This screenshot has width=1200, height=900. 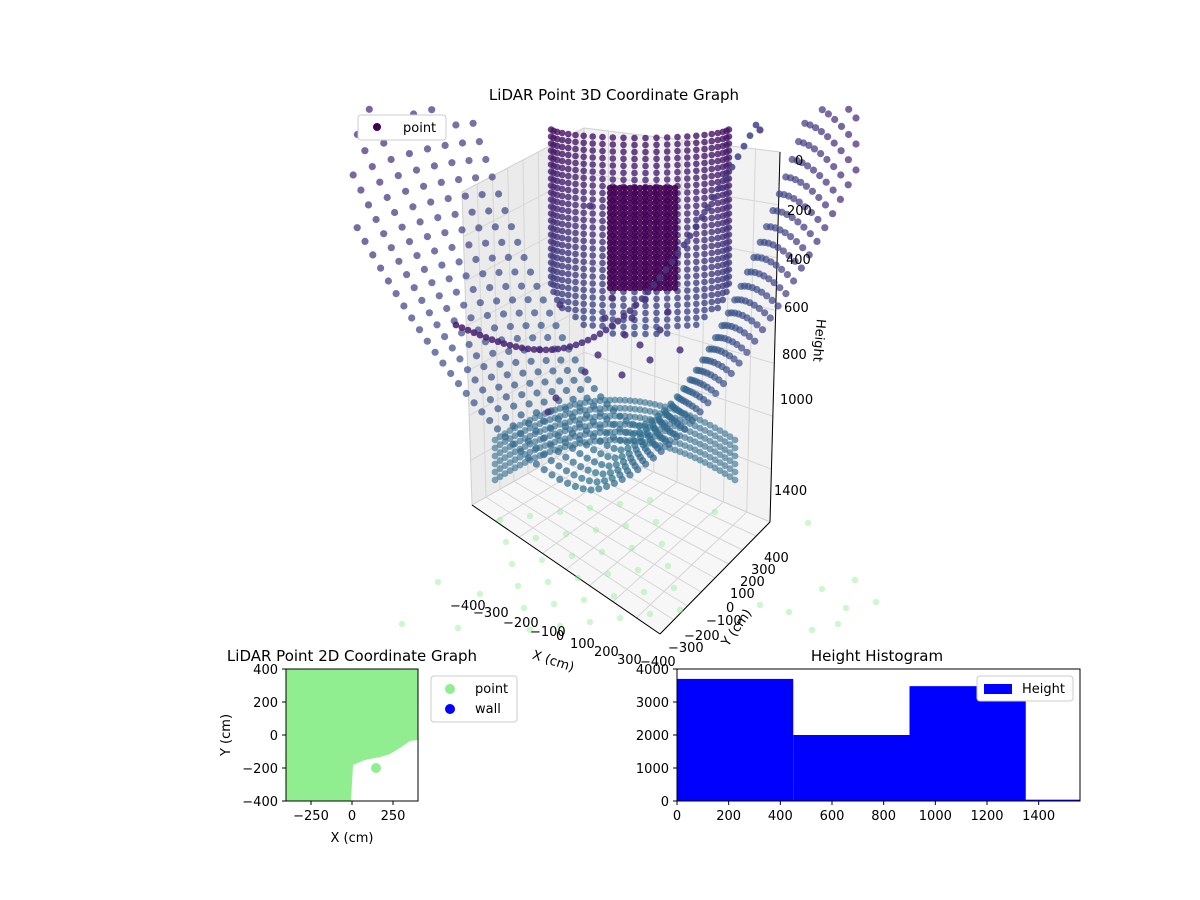 I want to click on z-tick: 0, so click(x=799, y=161).